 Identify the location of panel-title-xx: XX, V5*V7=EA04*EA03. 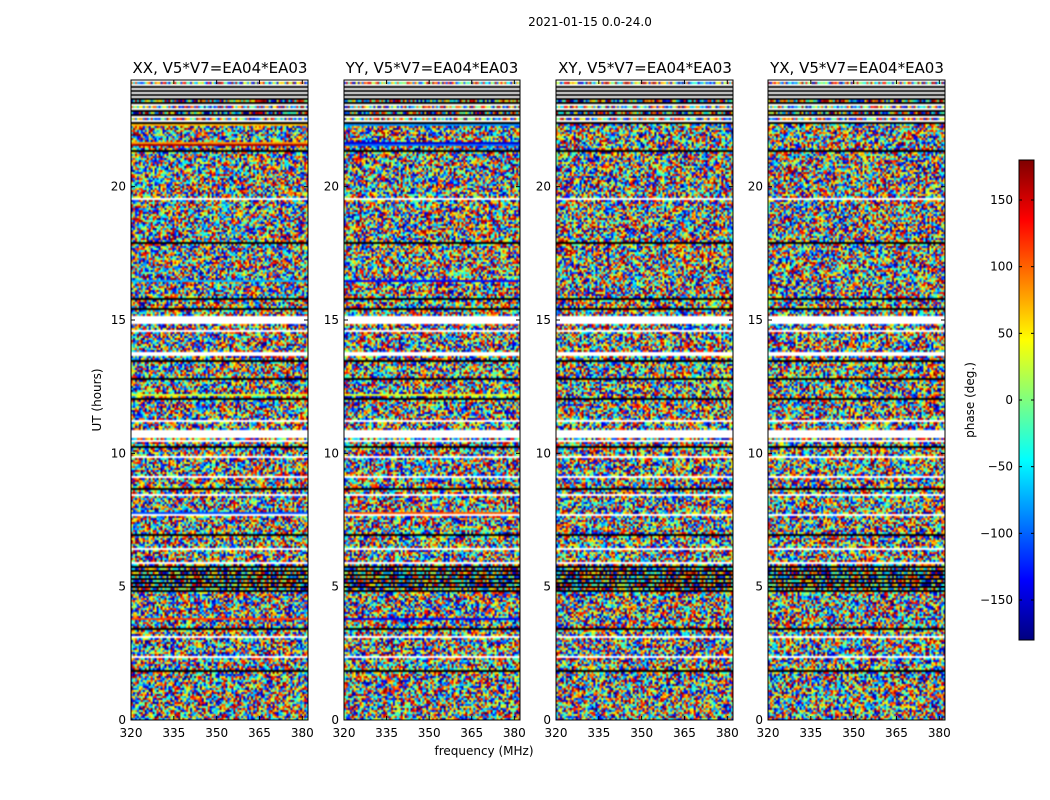
(220, 68).